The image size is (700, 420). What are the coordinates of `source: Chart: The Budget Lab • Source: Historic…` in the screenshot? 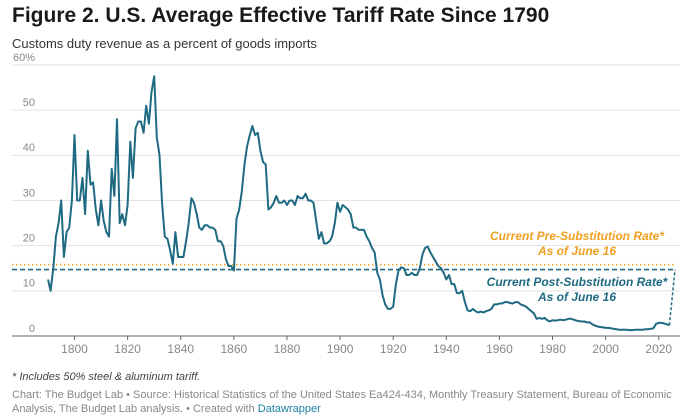 It's located at (352, 402).